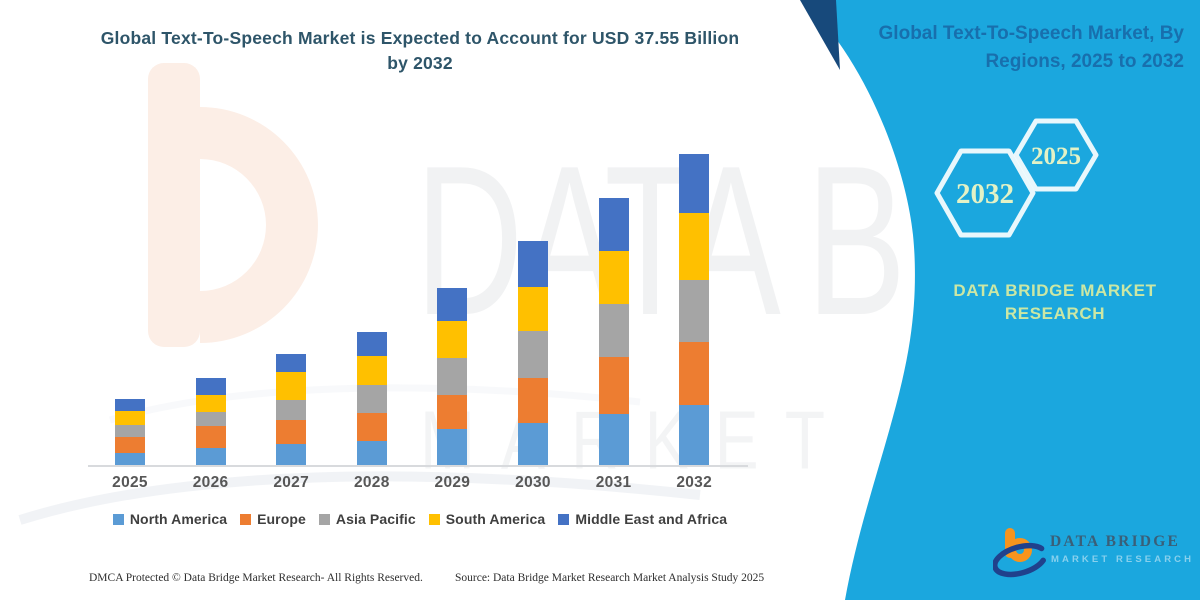 This screenshot has width=1200, height=600. Describe the element at coordinates (371, 370) in the screenshot. I see `segment-2028-south-america` at that location.